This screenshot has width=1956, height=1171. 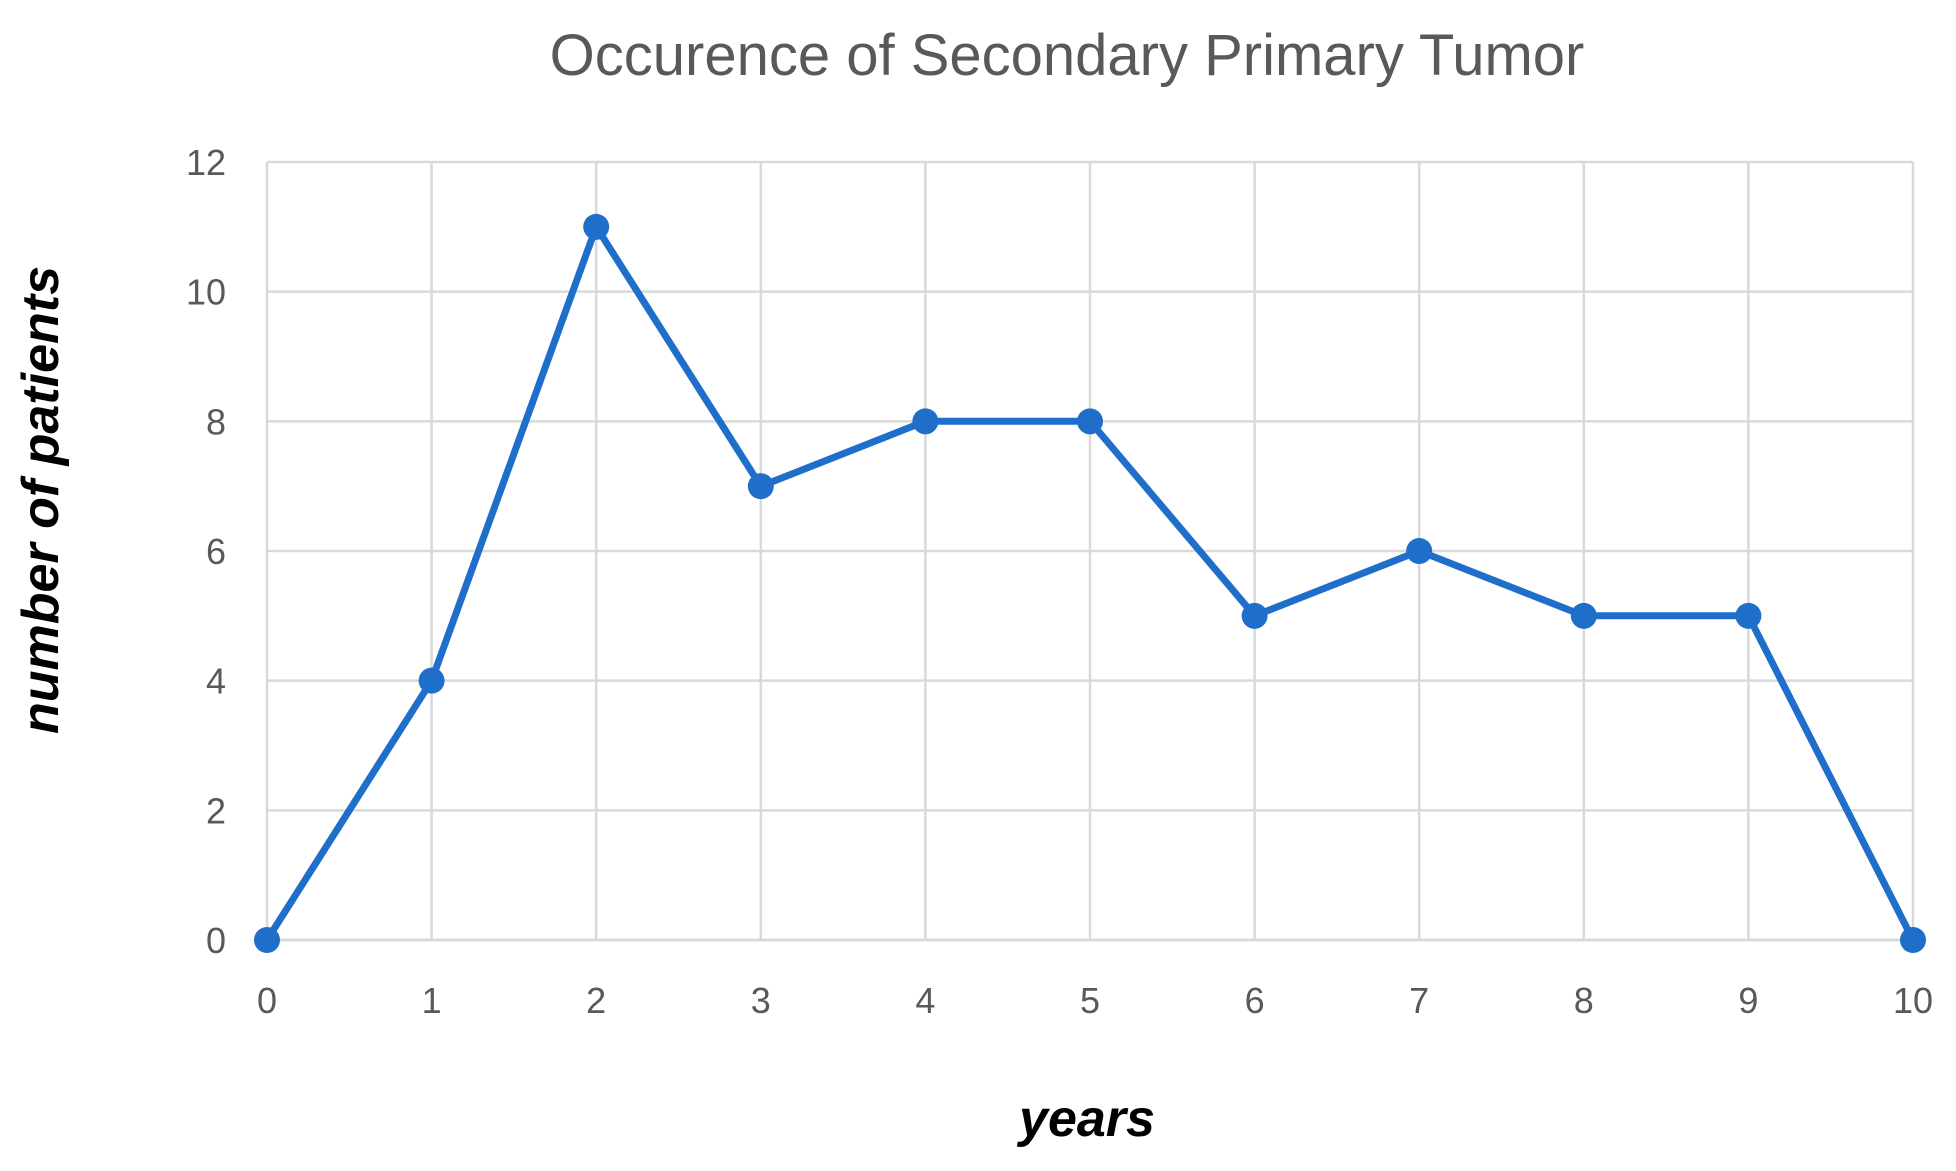 I want to click on x-axis-label: years, so click(x=1085, y=1119).